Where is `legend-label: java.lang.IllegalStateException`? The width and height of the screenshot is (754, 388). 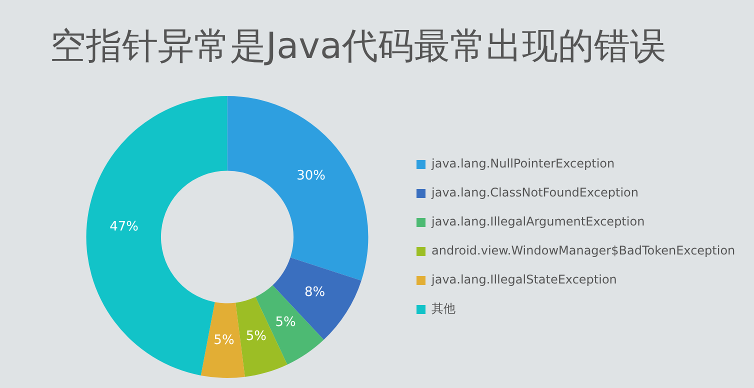
legend-label: java.lang.IllegalStateException is located at coordinates (523, 279).